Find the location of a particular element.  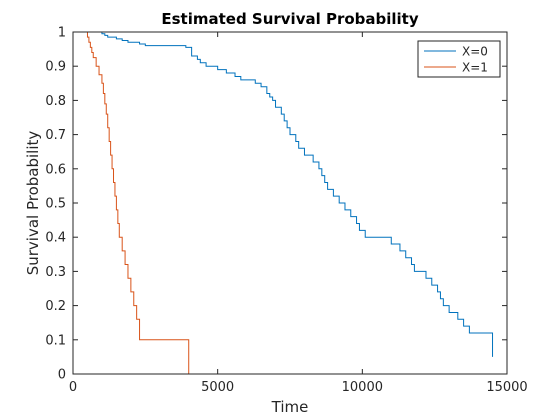

legend-label: X=1 is located at coordinates (475, 68).